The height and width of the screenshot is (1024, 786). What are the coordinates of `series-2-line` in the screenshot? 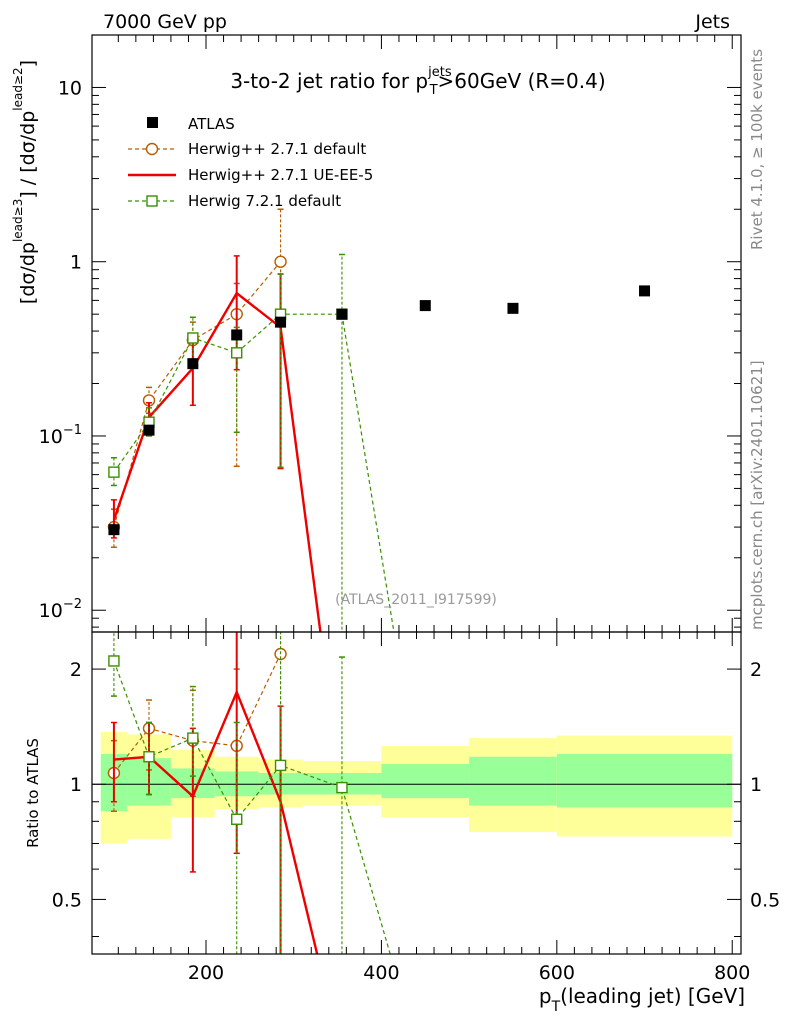 It's located at (254, 472).